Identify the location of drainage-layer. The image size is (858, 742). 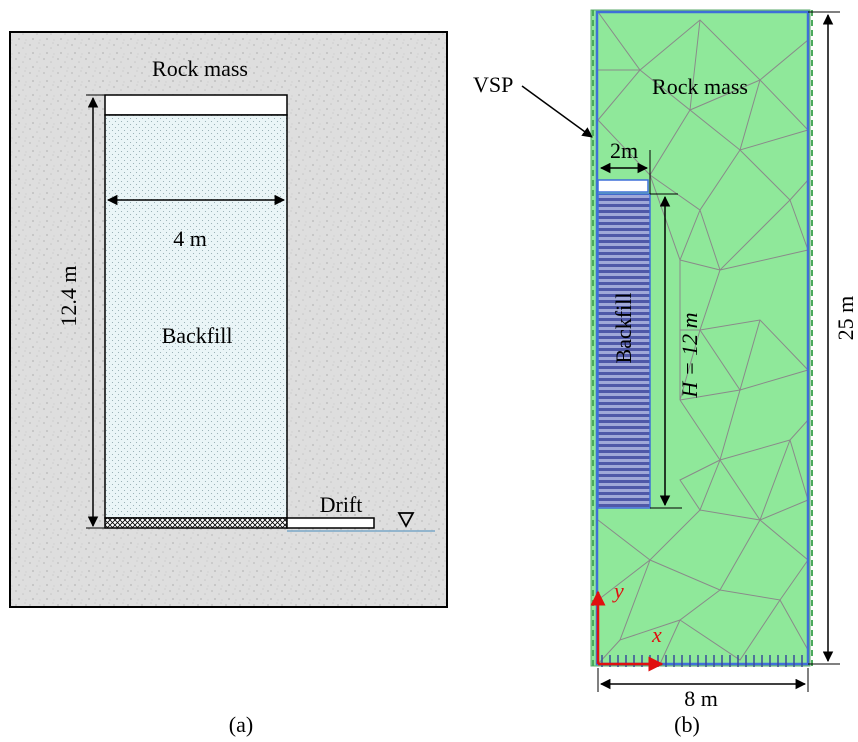
(196, 523).